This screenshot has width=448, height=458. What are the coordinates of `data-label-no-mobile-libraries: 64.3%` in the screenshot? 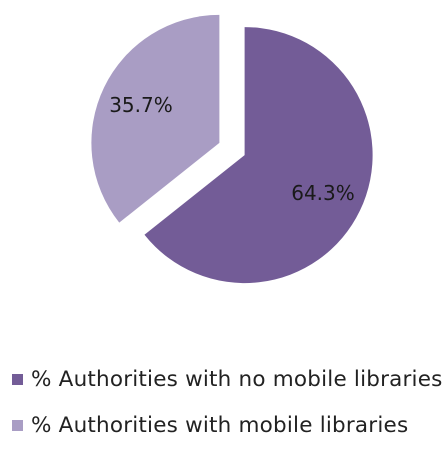 It's located at (323, 193).